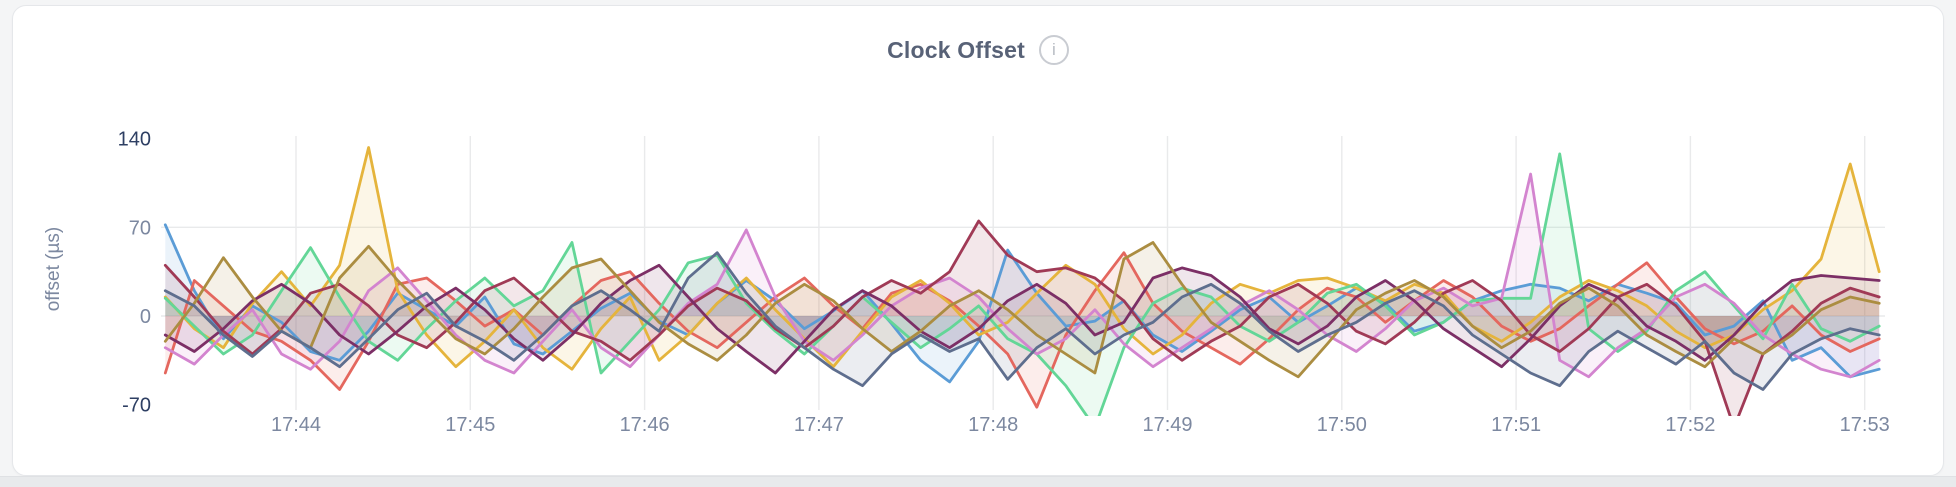  Describe the element at coordinates (296, 425) in the screenshot. I see `x-tick-label: 17:44` at that location.